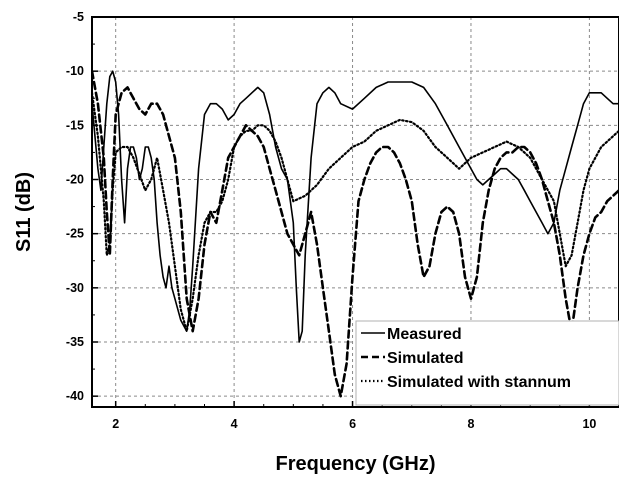 The image size is (619, 477). I want to click on legend: Measured Simulated Simulated with stannum, so click(487, 363).